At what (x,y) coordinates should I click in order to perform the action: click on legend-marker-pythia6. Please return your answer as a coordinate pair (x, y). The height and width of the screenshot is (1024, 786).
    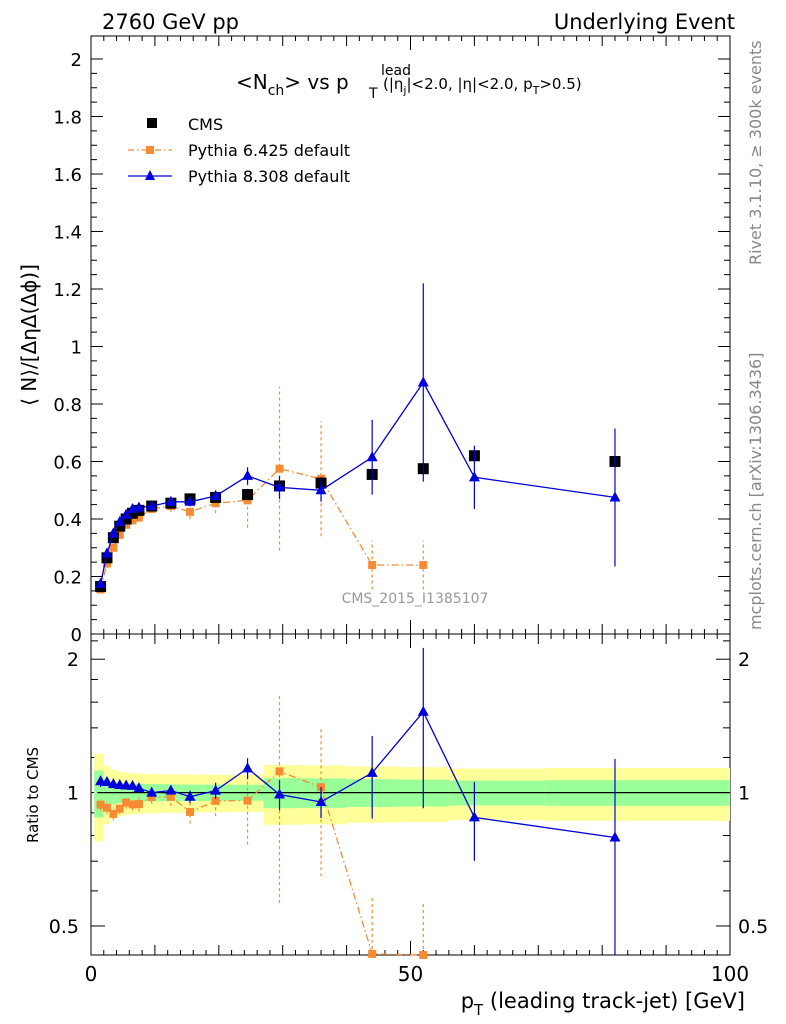
    Looking at the image, I should click on (150, 150).